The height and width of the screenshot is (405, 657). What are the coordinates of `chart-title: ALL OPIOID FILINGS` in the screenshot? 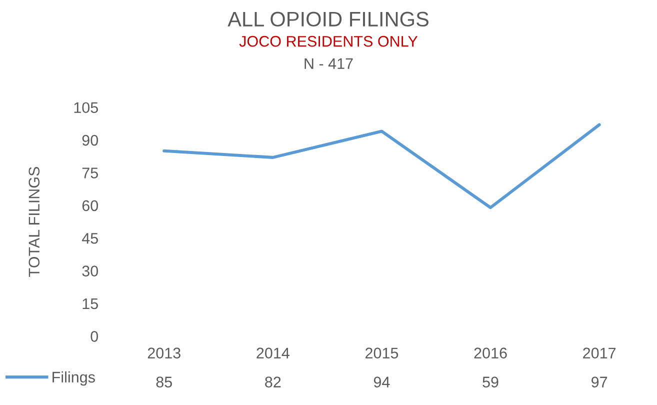 It's located at (328, 19).